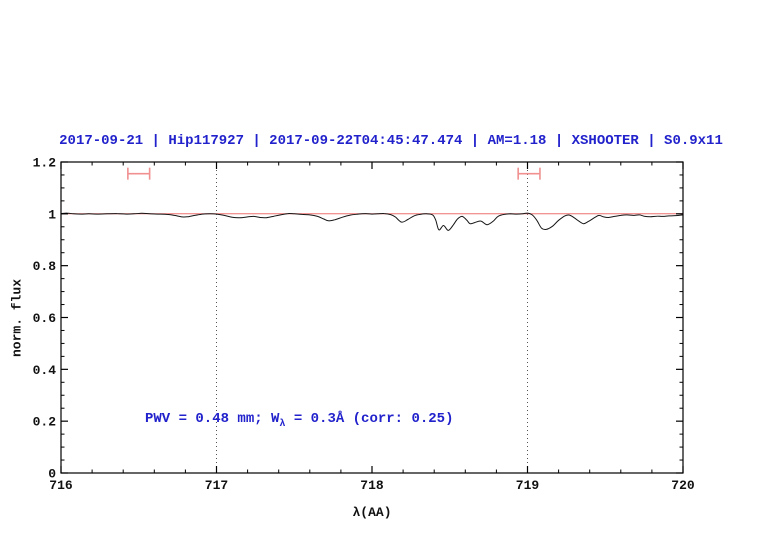 The width and height of the screenshot is (782, 542). What do you see at coordinates (683, 485) in the screenshot?
I see `x-tick-label-720: 720` at bounding box center [683, 485].